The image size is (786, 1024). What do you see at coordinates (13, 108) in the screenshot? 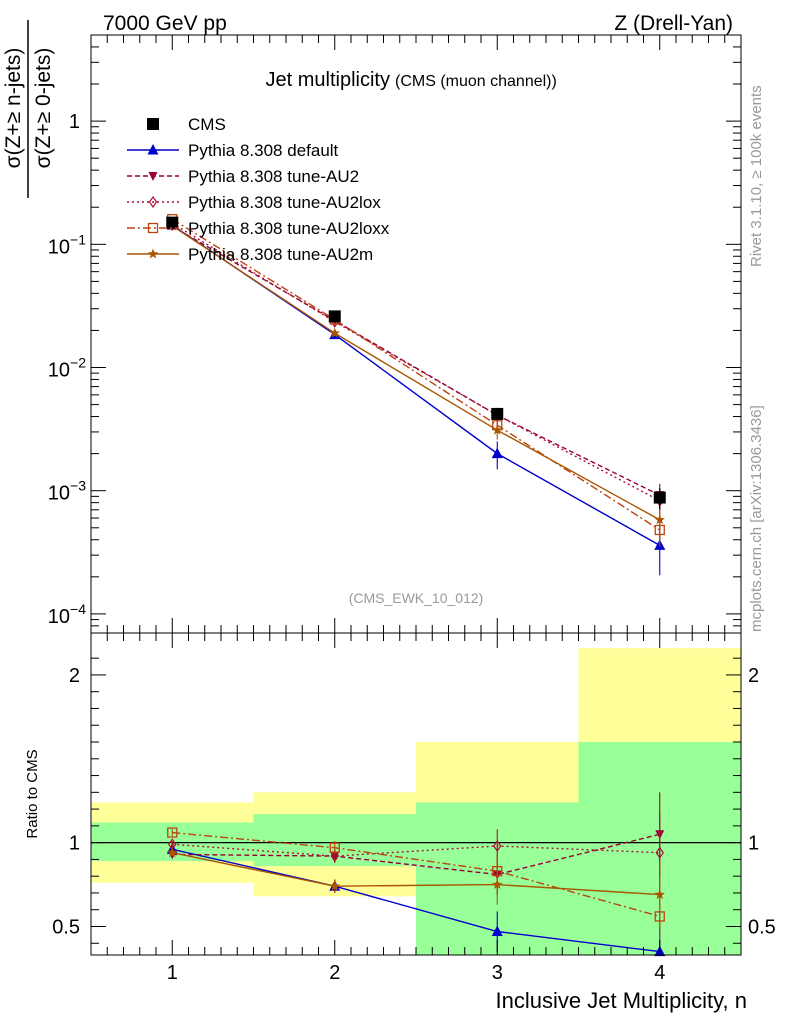
I see `y-axis-label-numerator: σ(Z+≥ n-jets)` at bounding box center [13, 108].